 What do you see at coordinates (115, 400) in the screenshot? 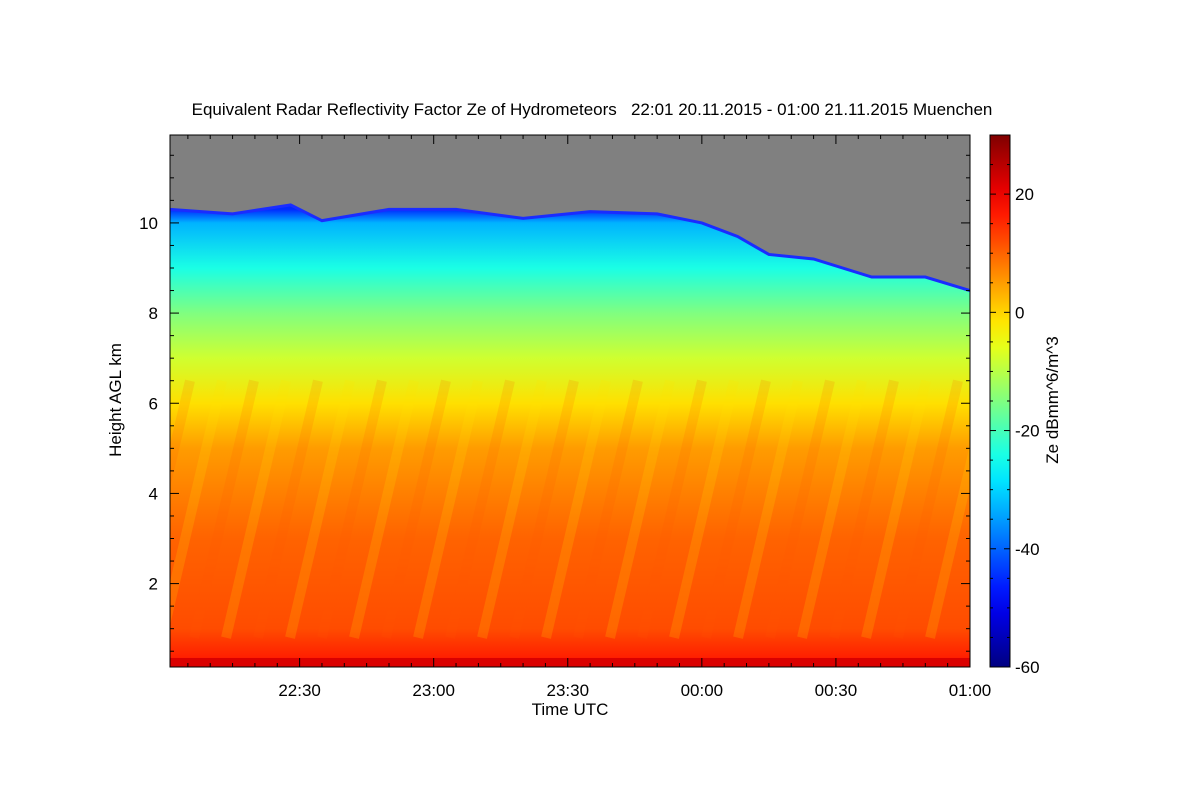
I see `y-axis-label: Height AGL km` at bounding box center [115, 400].